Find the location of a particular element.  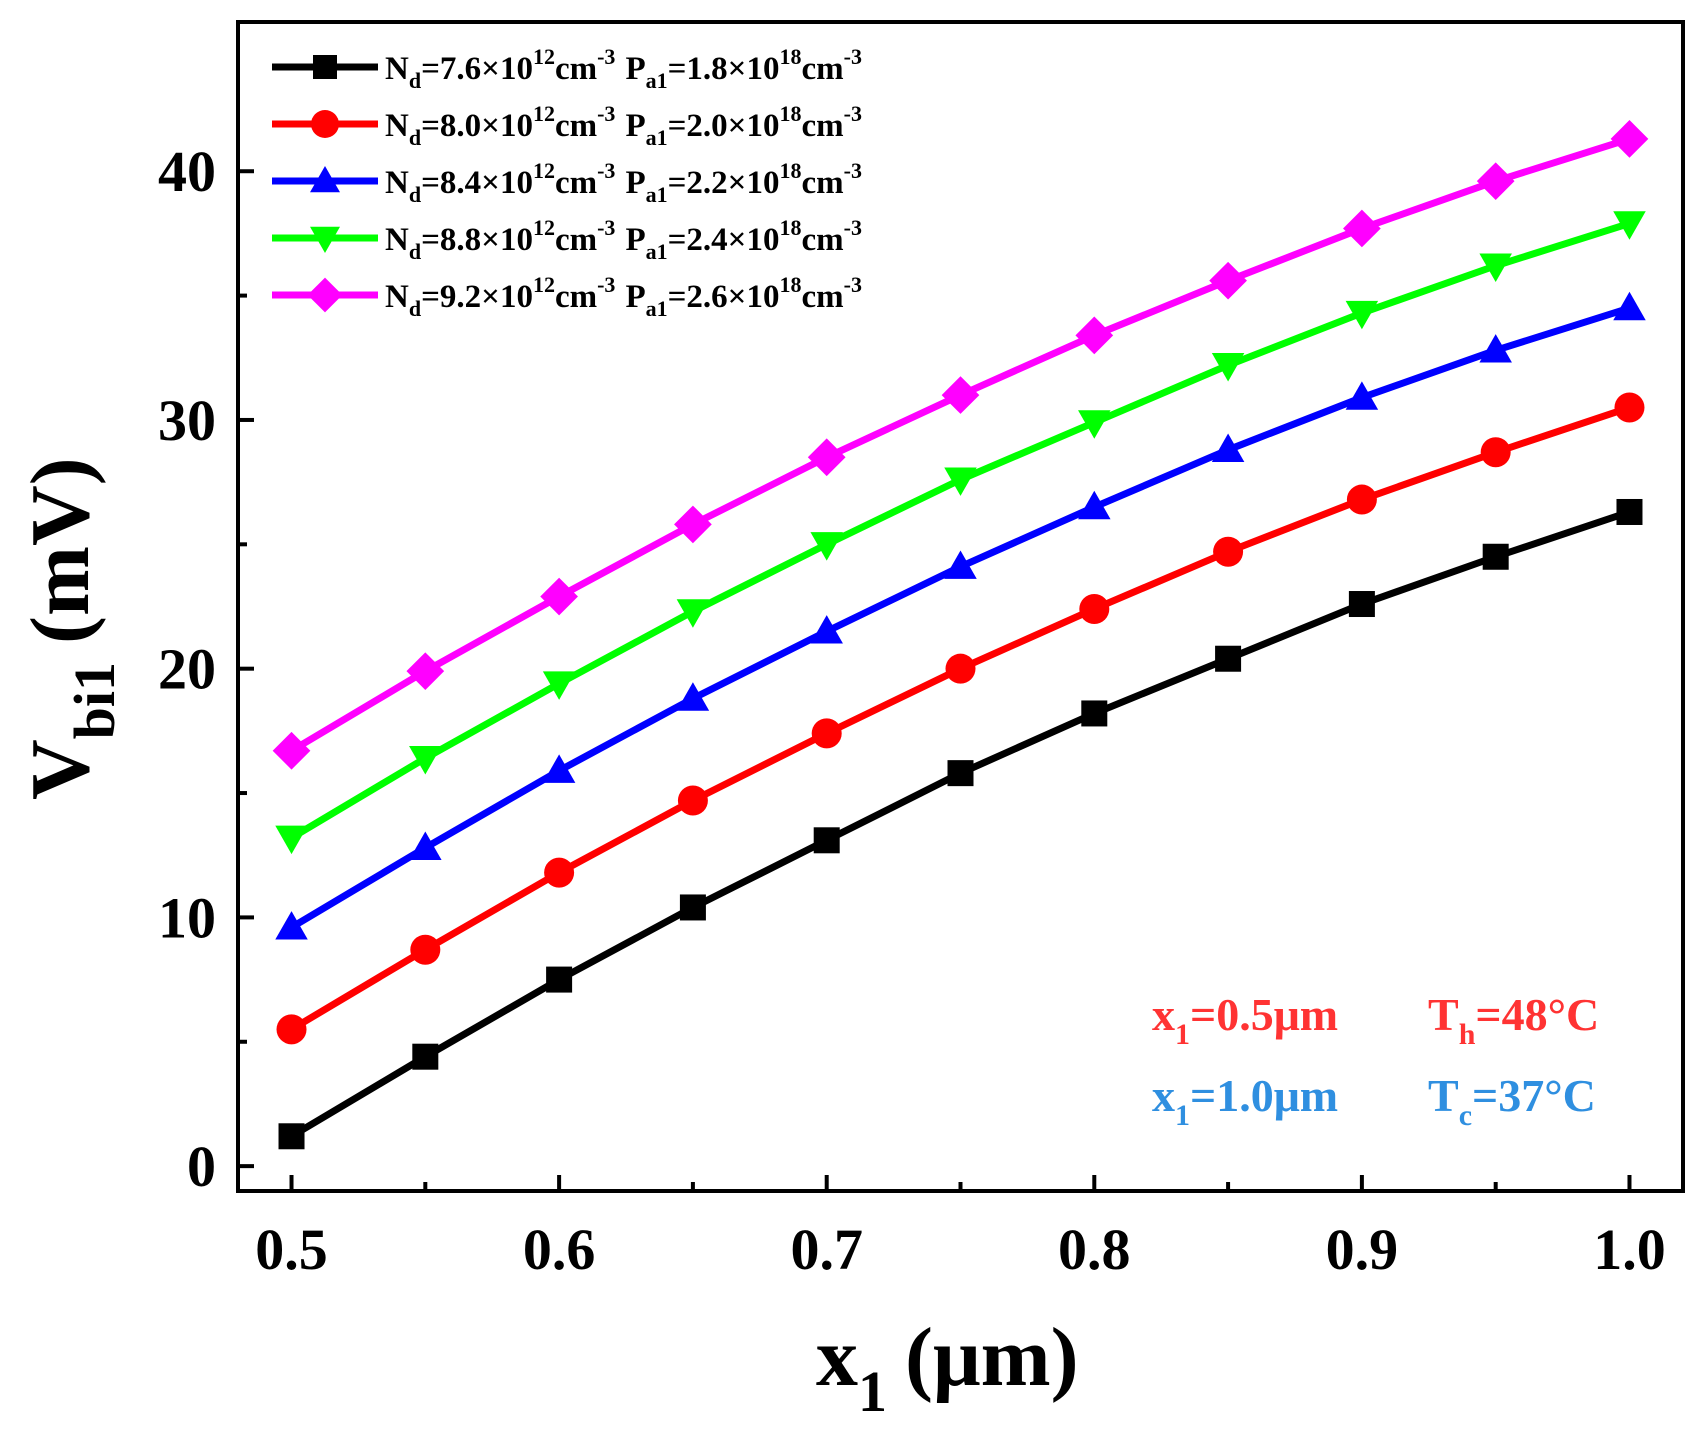

y-tick-label: 0 is located at coordinates (201, 1166).